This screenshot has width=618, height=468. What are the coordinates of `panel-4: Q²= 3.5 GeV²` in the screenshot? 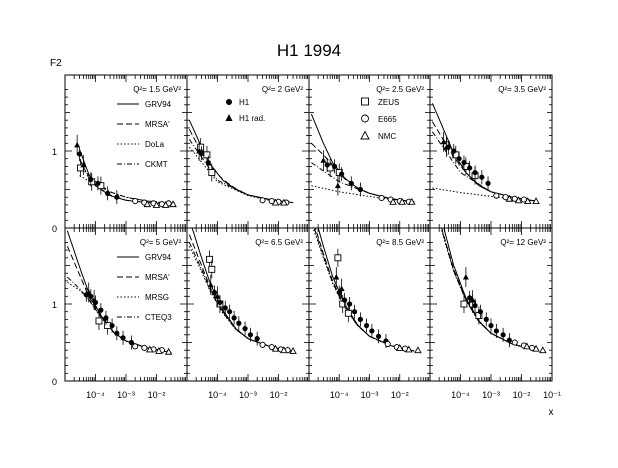 It's located at (491, 151).